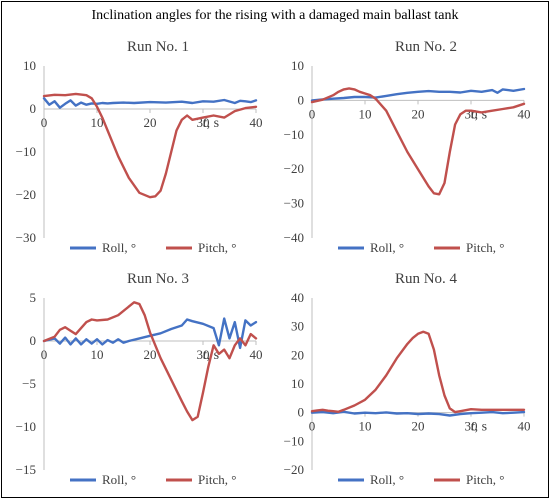  What do you see at coordinates (26, 469) in the screenshot?
I see `y-tick-label: −15` at bounding box center [26, 469].